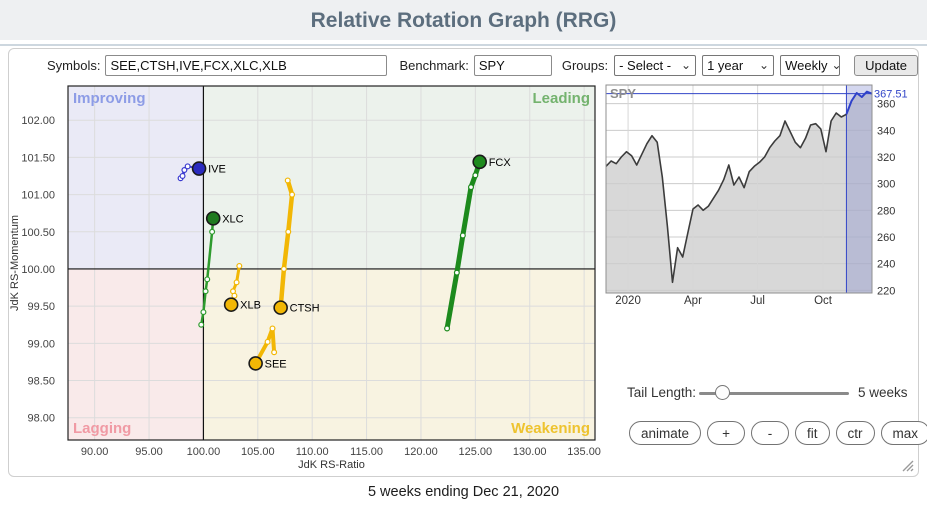 Image resolution: width=927 pixels, height=511 pixels. I want to click on x-tick-label: 120.00, so click(421, 452).